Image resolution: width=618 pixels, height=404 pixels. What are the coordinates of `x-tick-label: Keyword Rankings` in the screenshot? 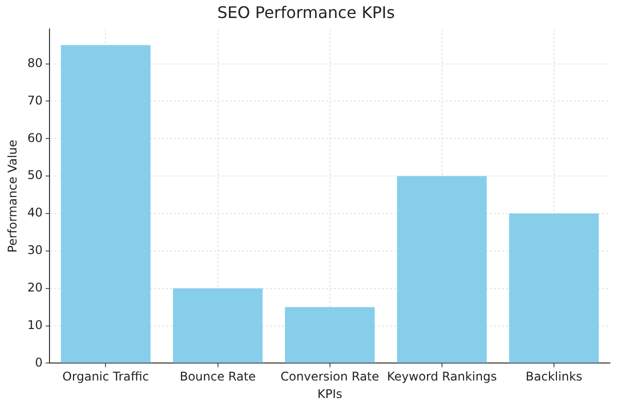 It's located at (441, 377).